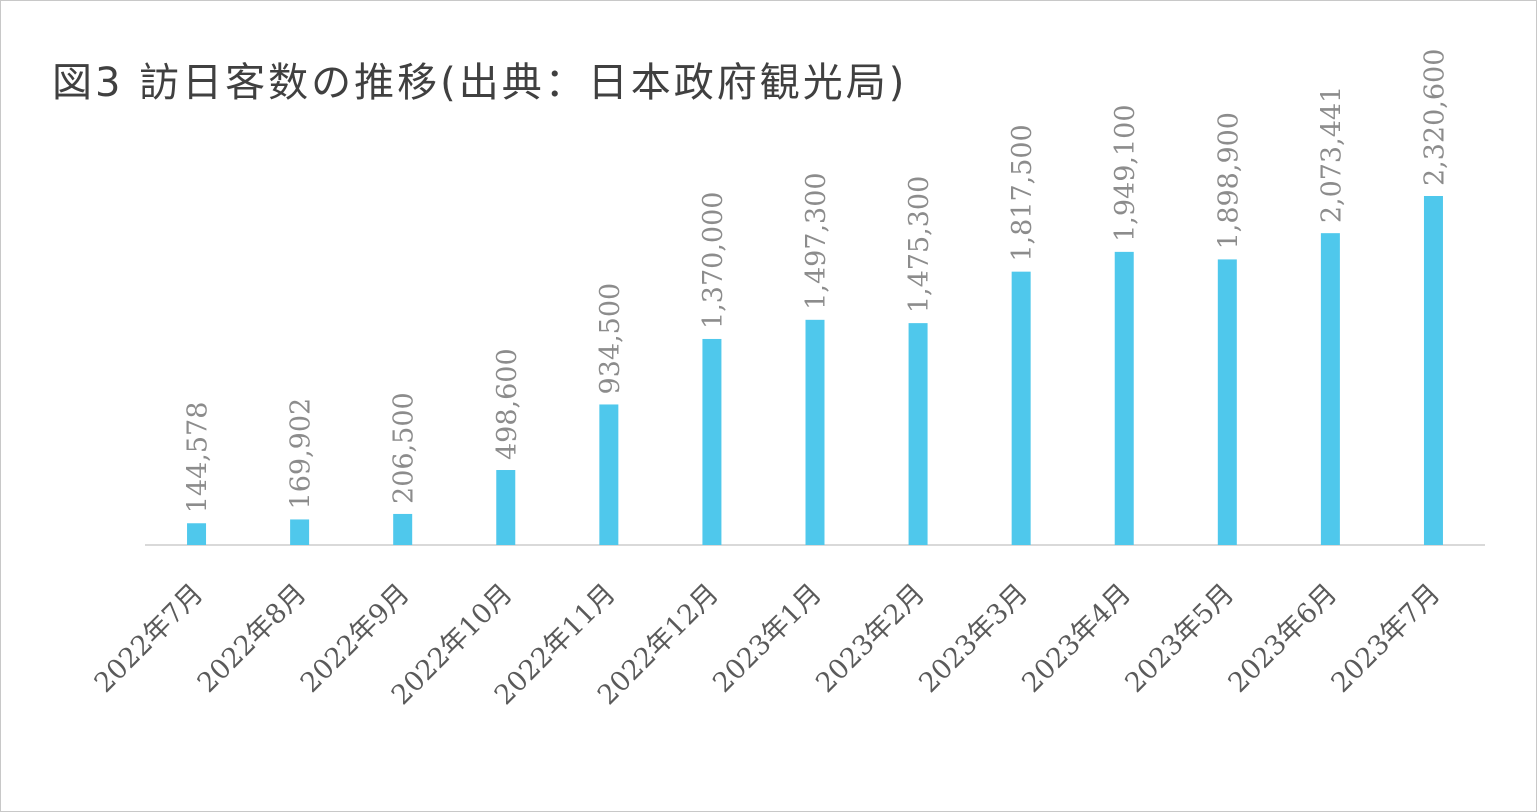  Describe the element at coordinates (767, 638) in the screenshot. I see `x-tick-label: 2023年1月` at that location.